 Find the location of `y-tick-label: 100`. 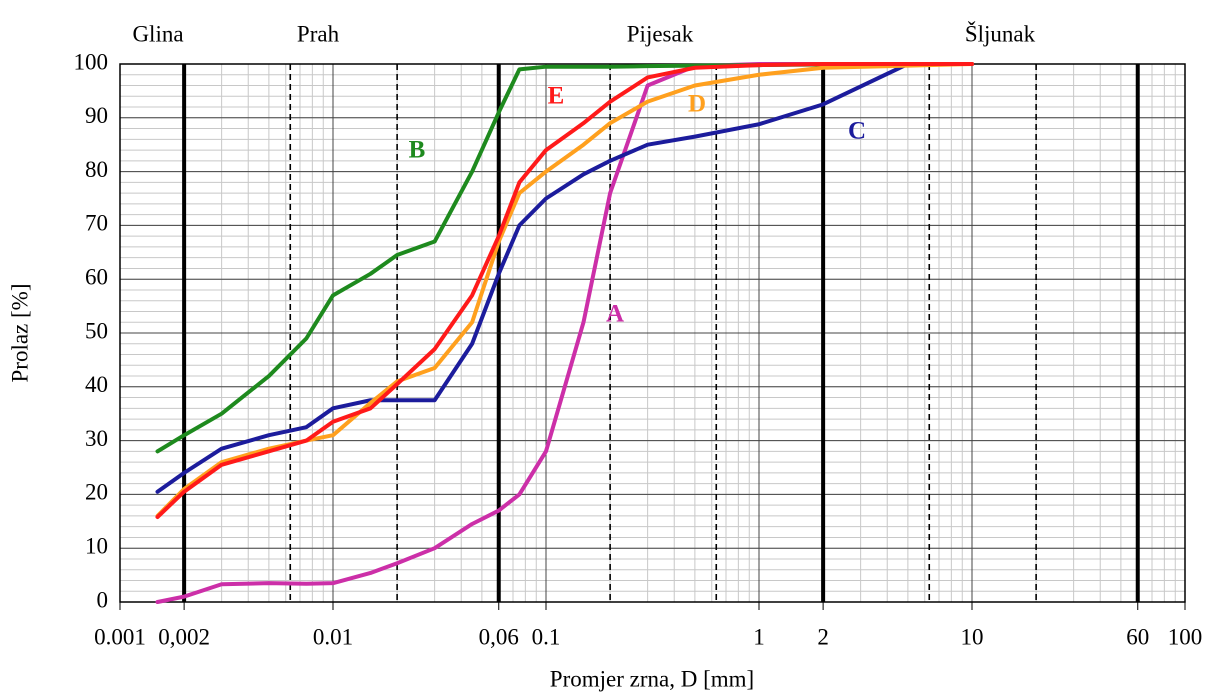

y-tick-label: 100 is located at coordinates (91, 61).